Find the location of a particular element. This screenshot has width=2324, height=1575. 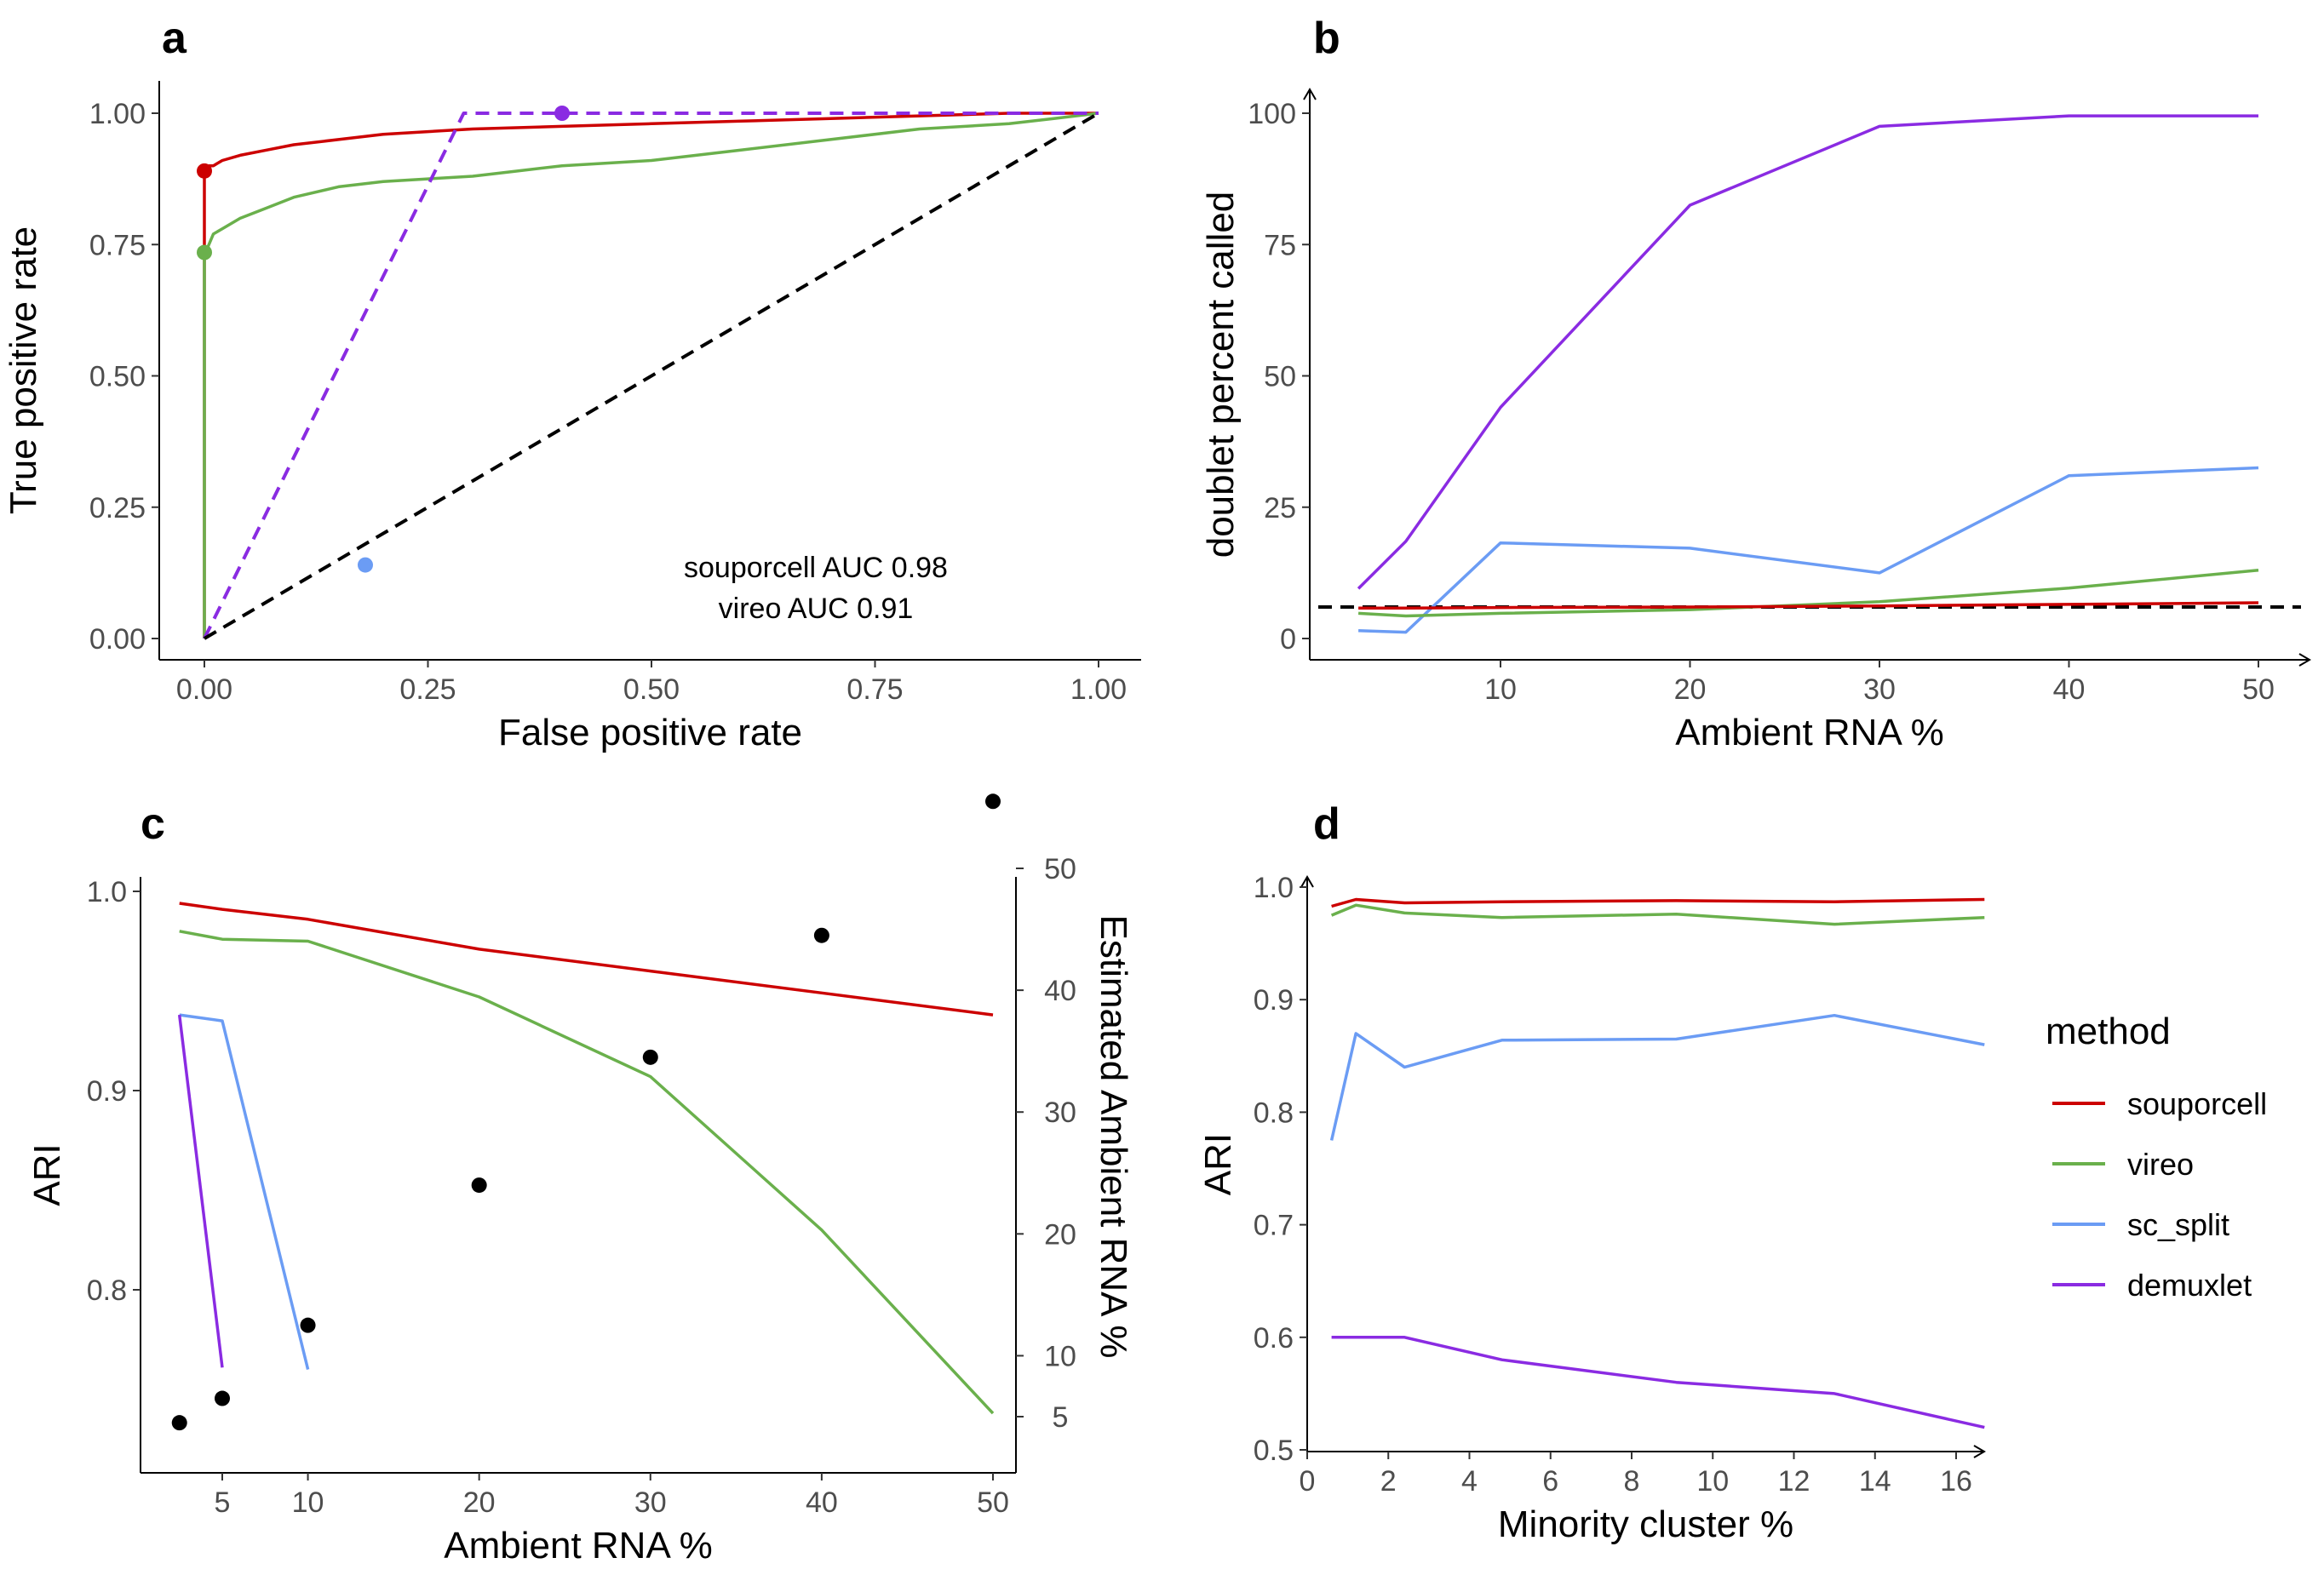

x-tick-label: 20 is located at coordinates (1690, 689).